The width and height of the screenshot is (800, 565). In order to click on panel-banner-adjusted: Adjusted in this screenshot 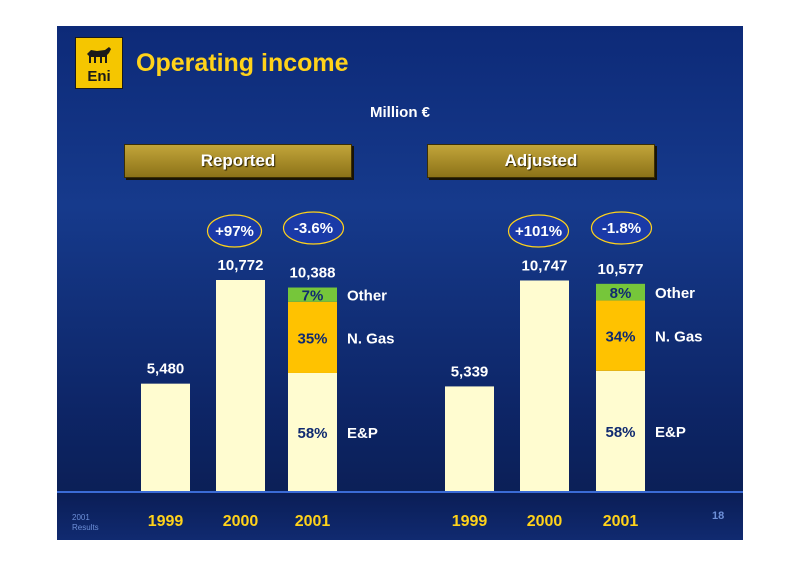, I will do `click(541, 161)`.